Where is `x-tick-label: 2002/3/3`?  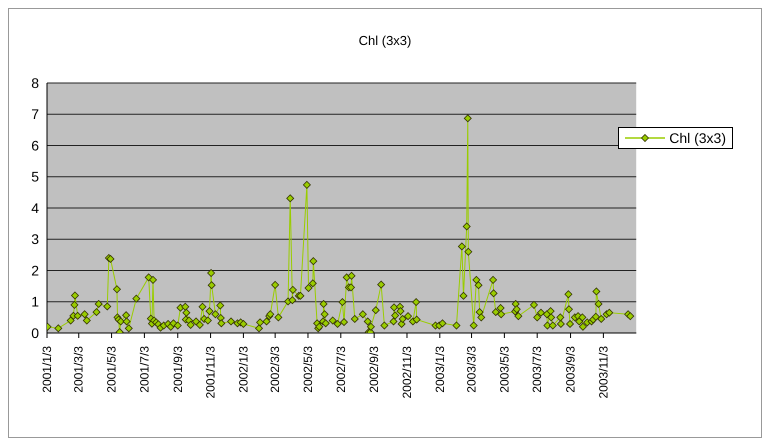 x-tick-label: 2002/3/3 is located at coordinates (275, 369).